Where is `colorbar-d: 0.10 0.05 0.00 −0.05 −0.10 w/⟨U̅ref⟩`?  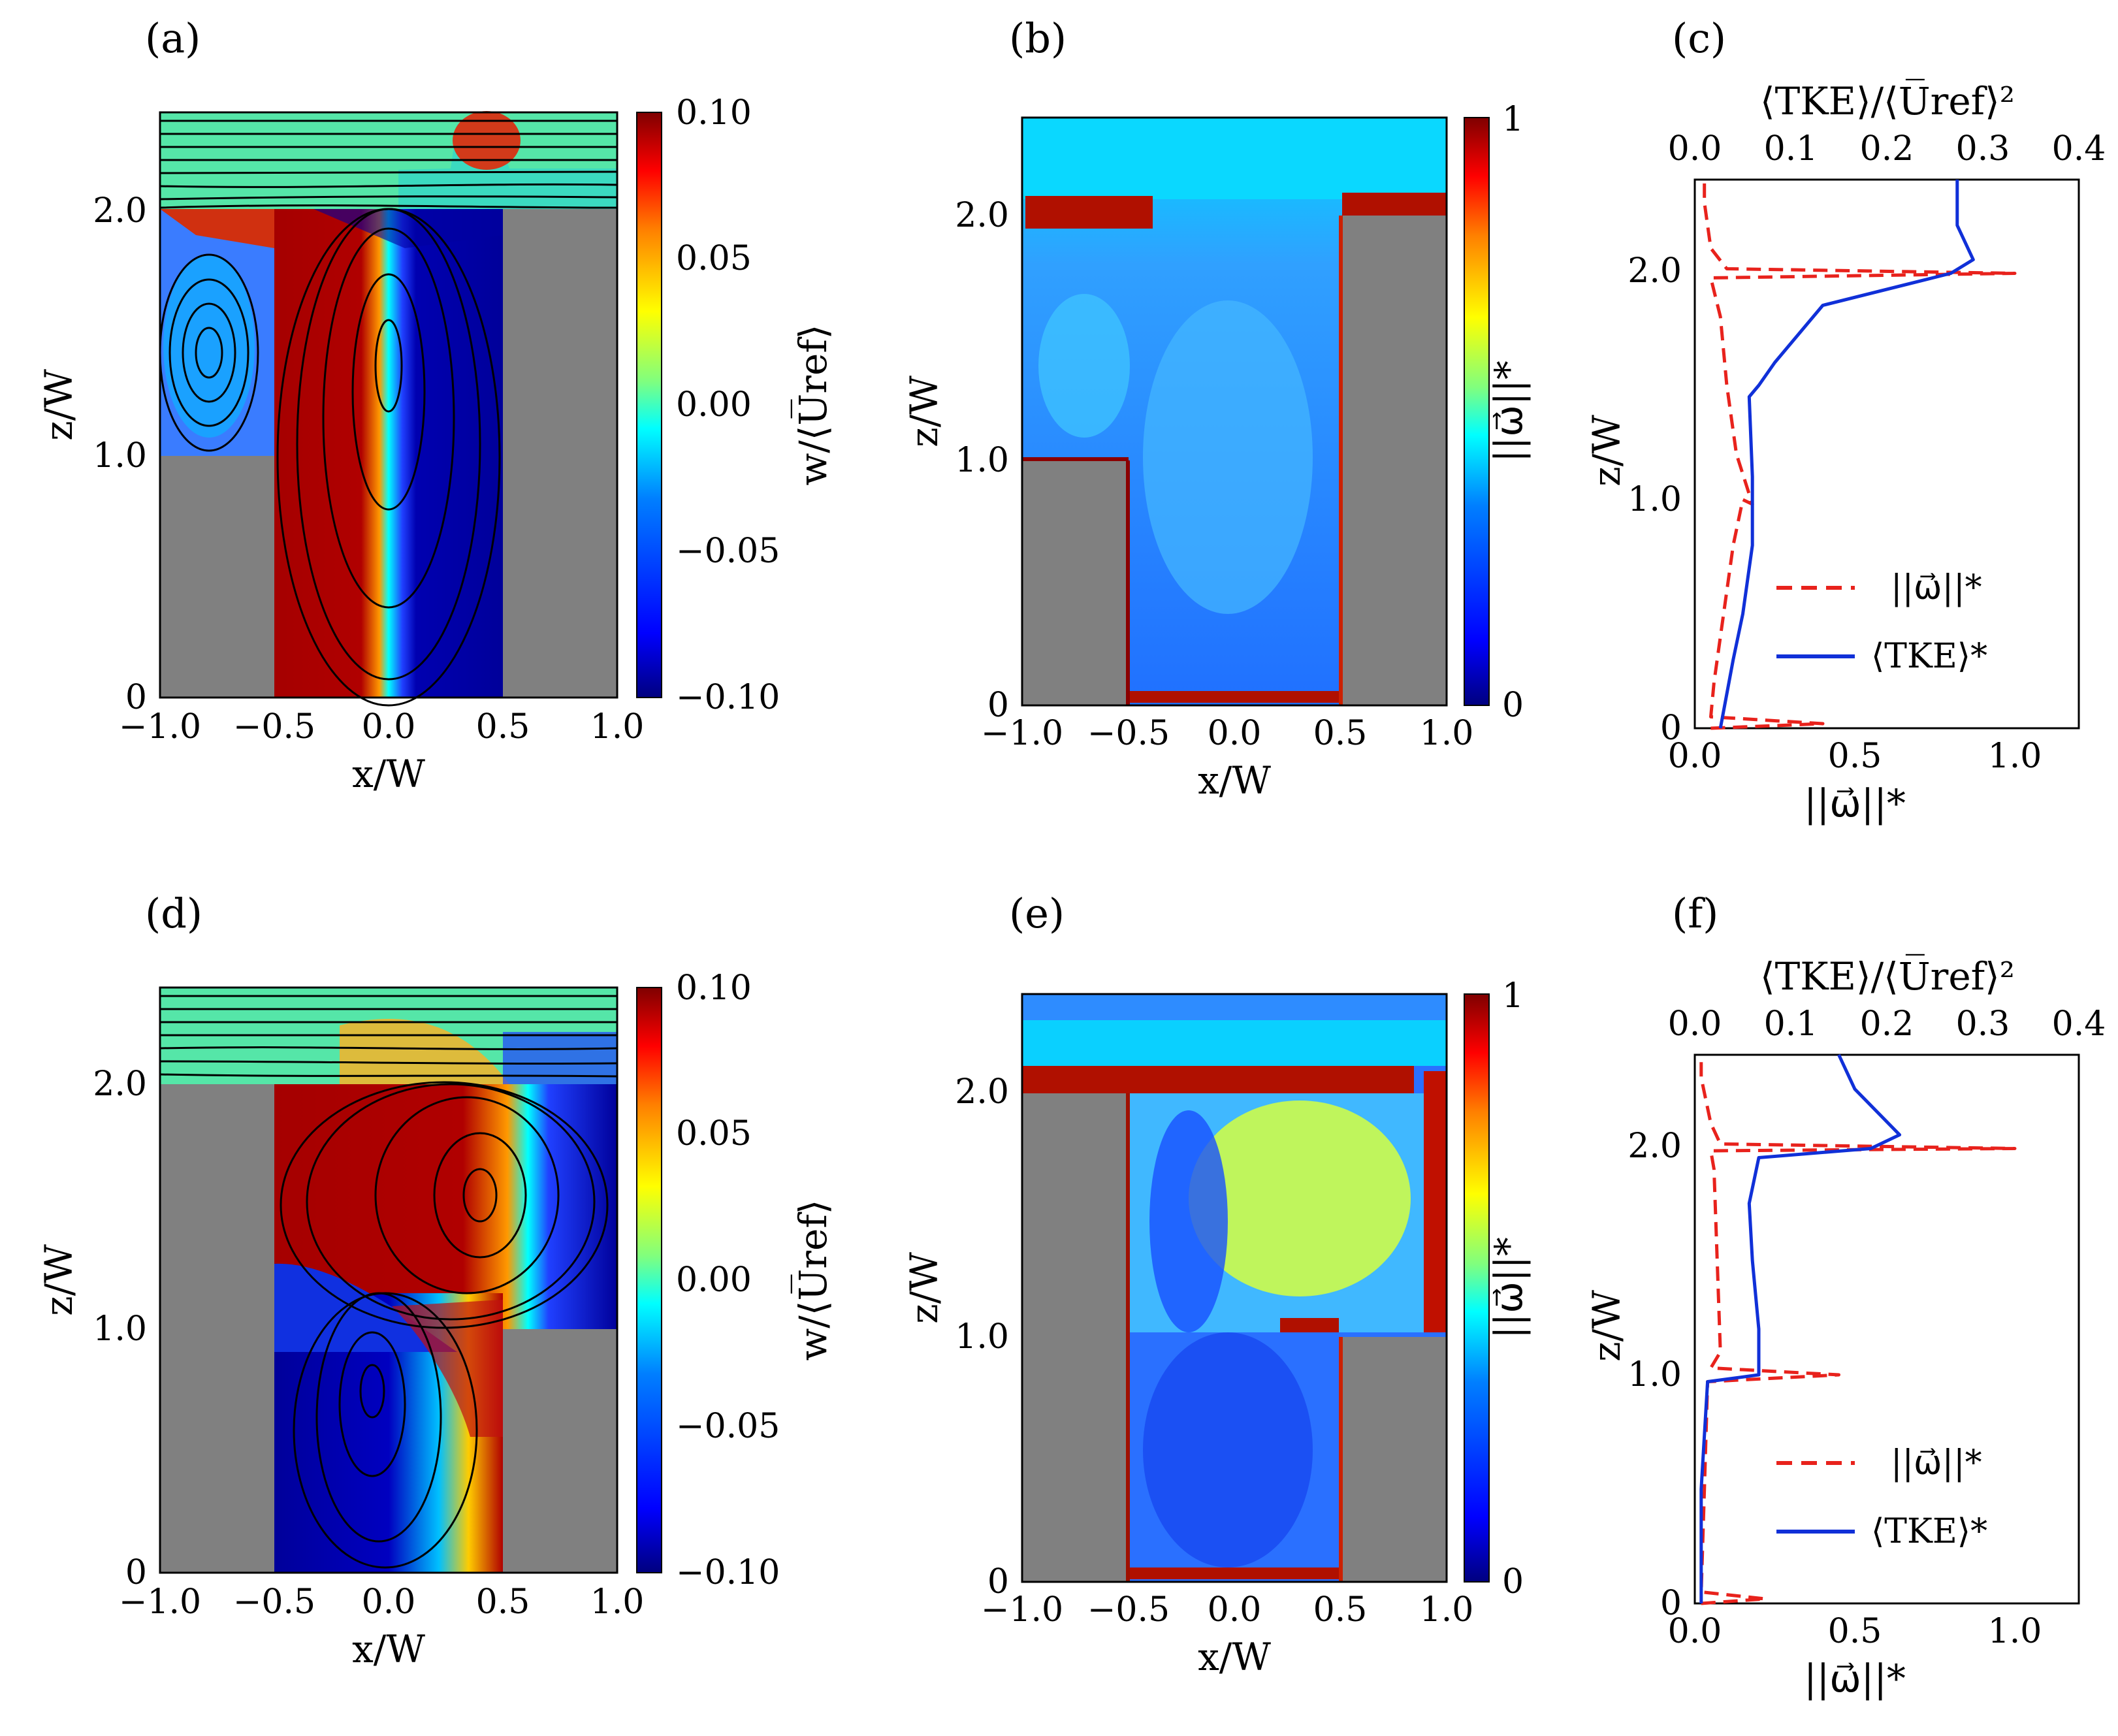 colorbar-d: 0.10 0.05 0.00 −0.05 −0.10 w/⟨U̅ref⟩ is located at coordinates (735, 1281).